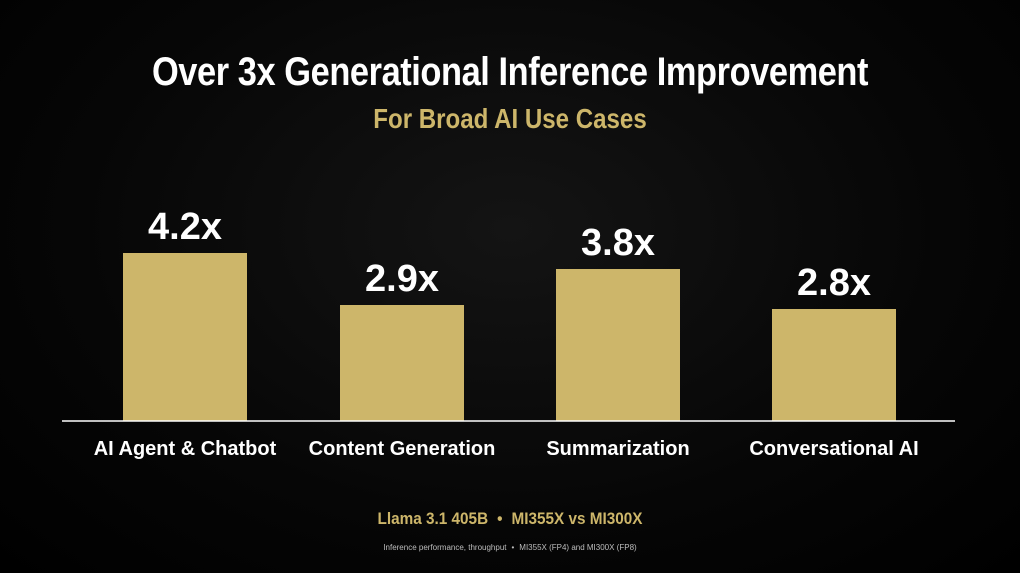 The image size is (1020, 573). Describe the element at coordinates (185, 449) in the screenshot. I see `category-label: AI Agent & Chatbot` at that location.